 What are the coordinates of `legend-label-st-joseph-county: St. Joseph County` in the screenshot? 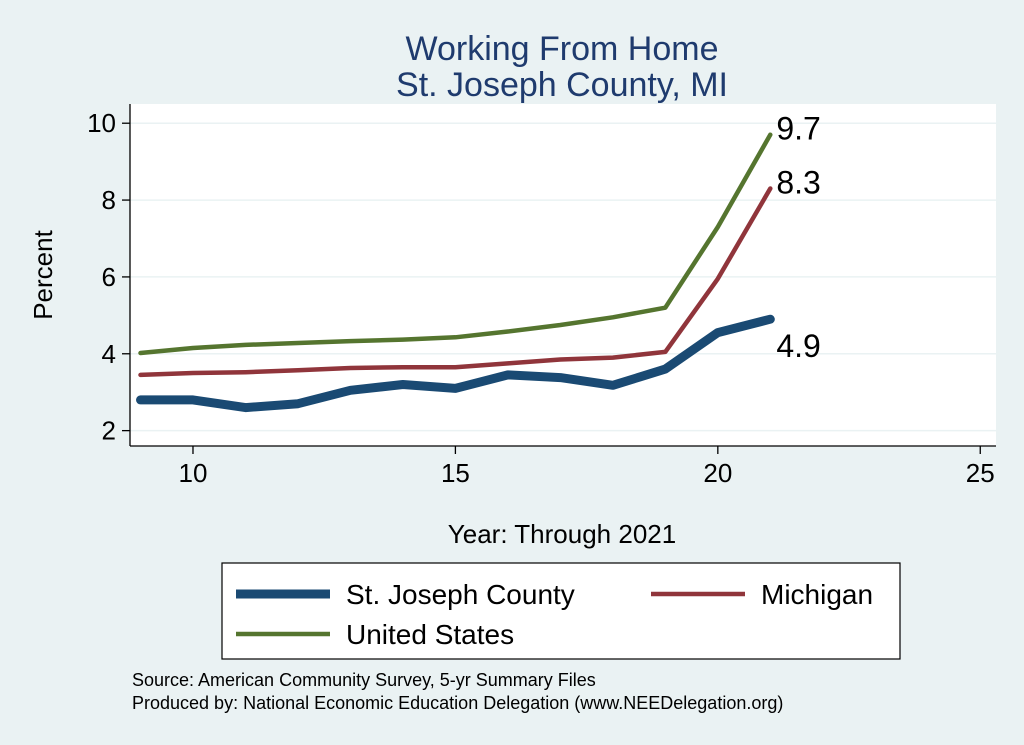 It's located at (460, 594).